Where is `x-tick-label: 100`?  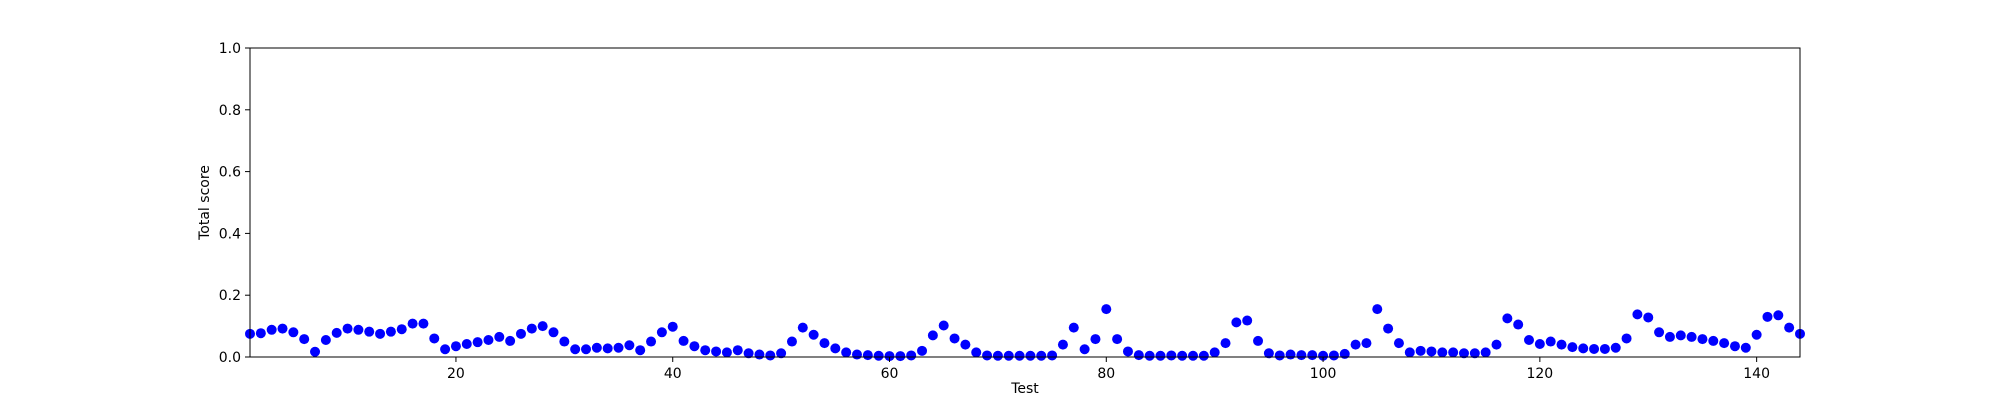
x-tick-label: 100 is located at coordinates (1323, 374).